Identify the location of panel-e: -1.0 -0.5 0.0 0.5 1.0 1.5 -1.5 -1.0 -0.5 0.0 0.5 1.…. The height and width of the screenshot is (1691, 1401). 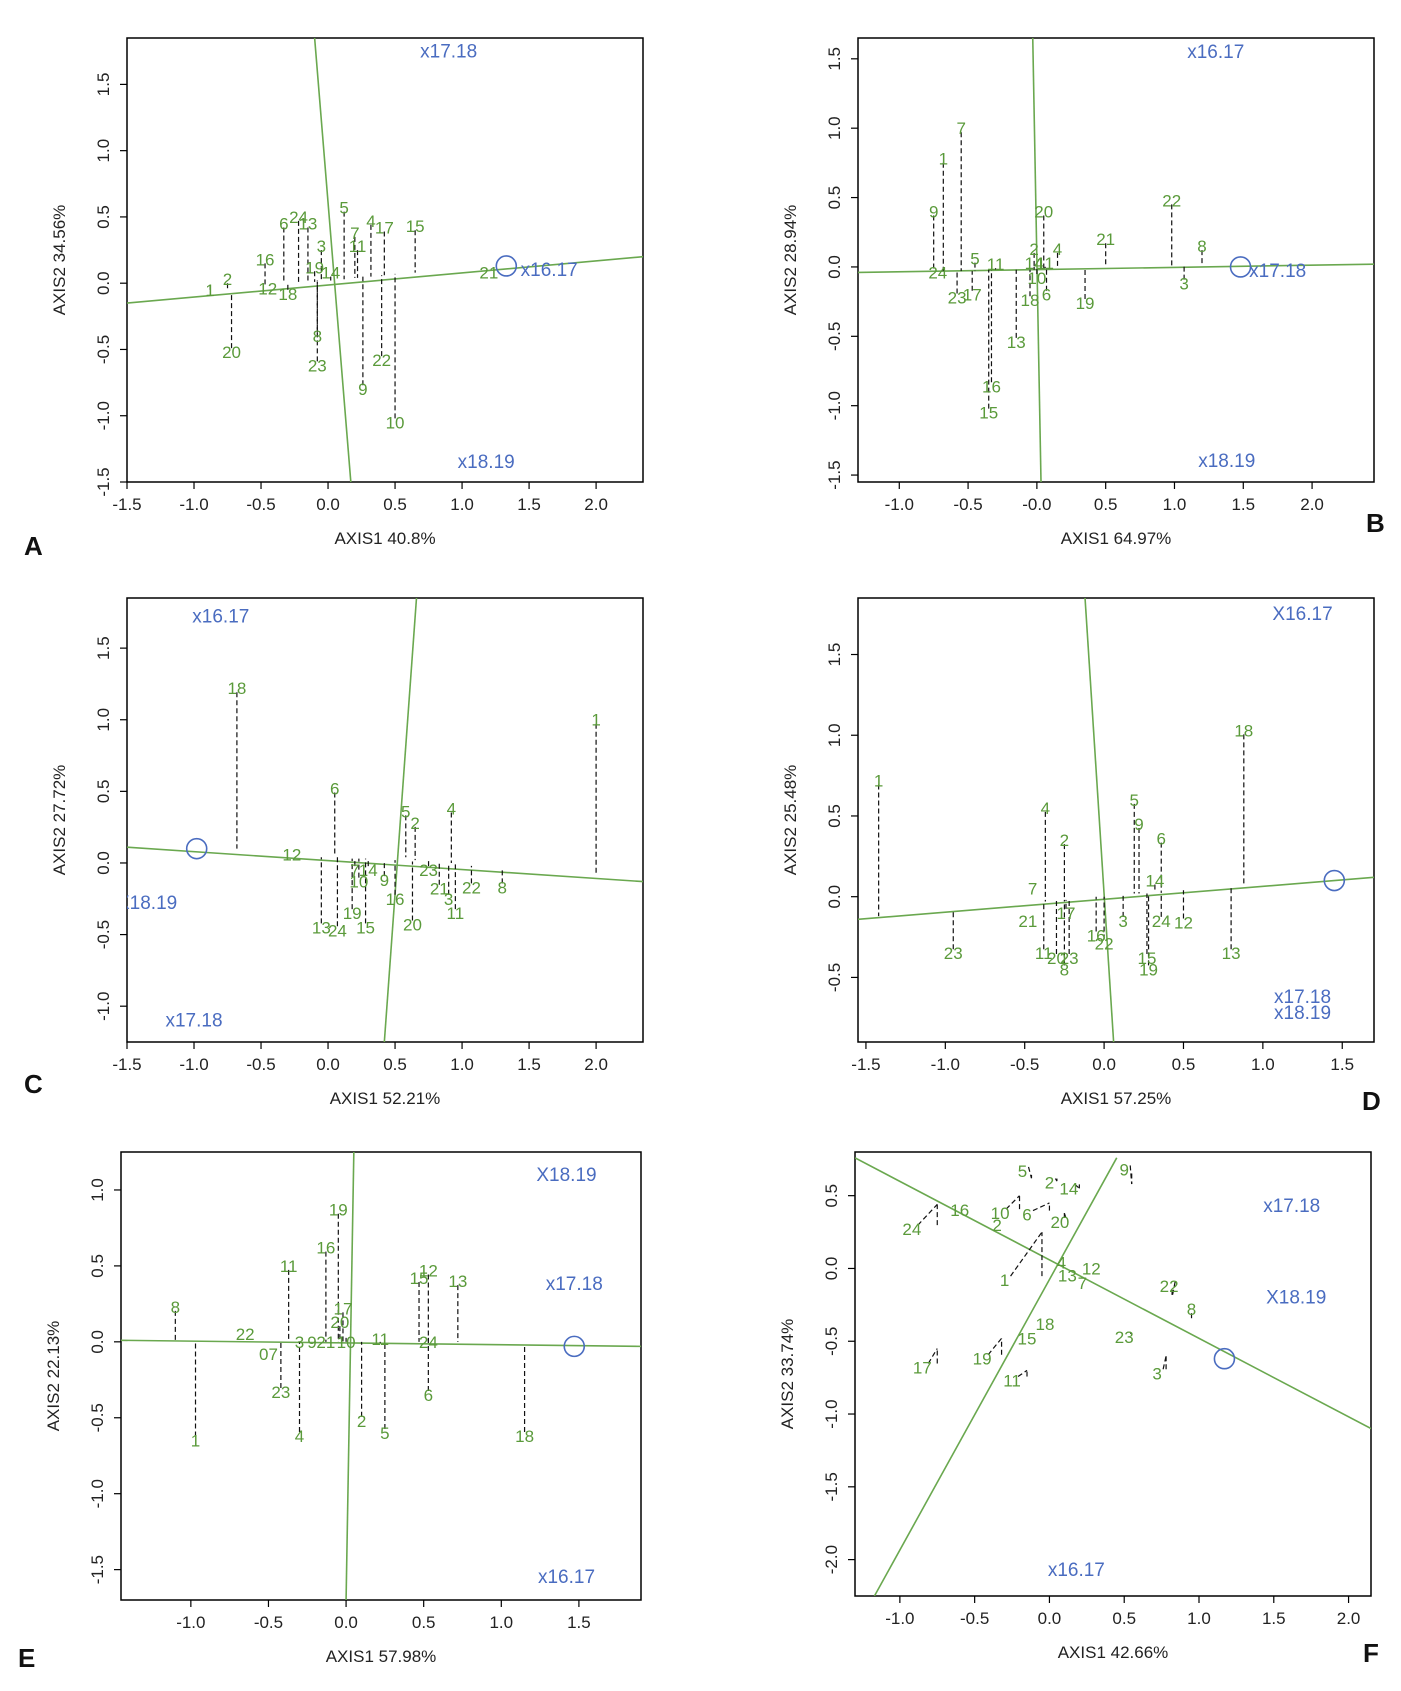
(330, 1412).